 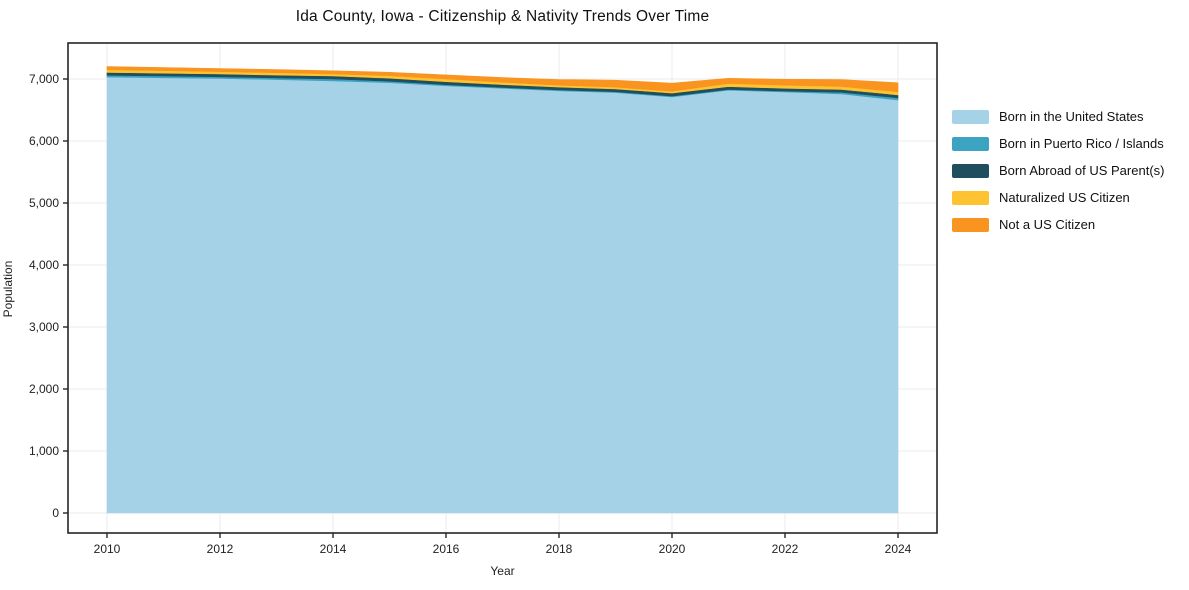 What do you see at coordinates (1047, 224) in the screenshot?
I see `legend-label: Not a US Citizen` at bounding box center [1047, 224].